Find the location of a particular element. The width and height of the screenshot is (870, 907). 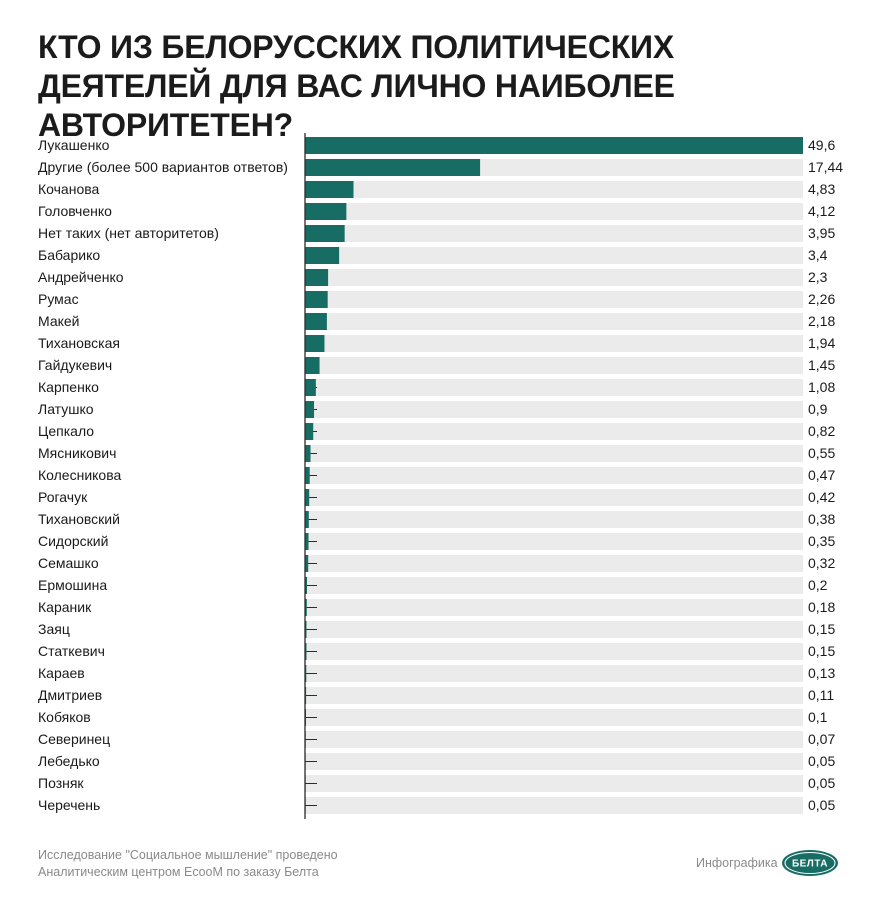

value-label: 0,42 is located at coordinates (821, 497).